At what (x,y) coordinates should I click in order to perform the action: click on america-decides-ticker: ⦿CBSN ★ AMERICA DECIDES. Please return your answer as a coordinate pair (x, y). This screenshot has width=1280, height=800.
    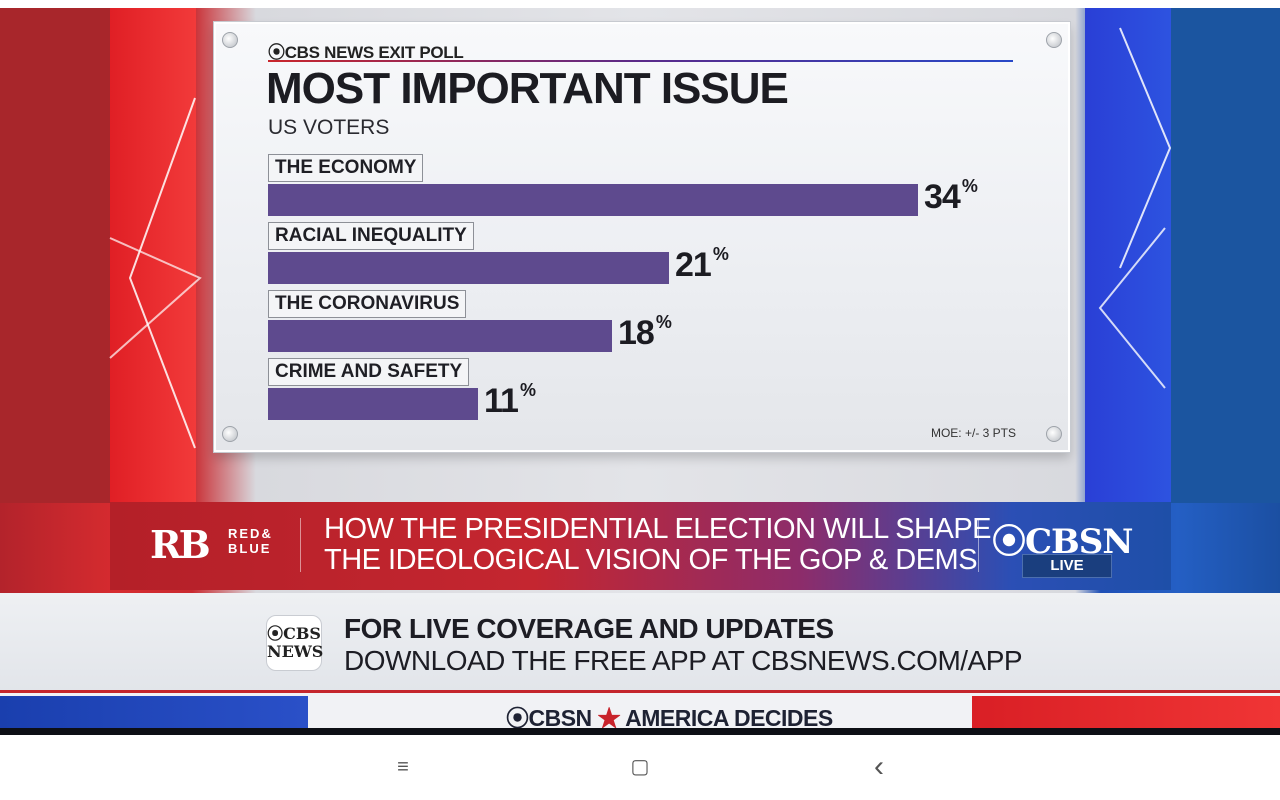
    Looking at the image, I should click on (640, 710).